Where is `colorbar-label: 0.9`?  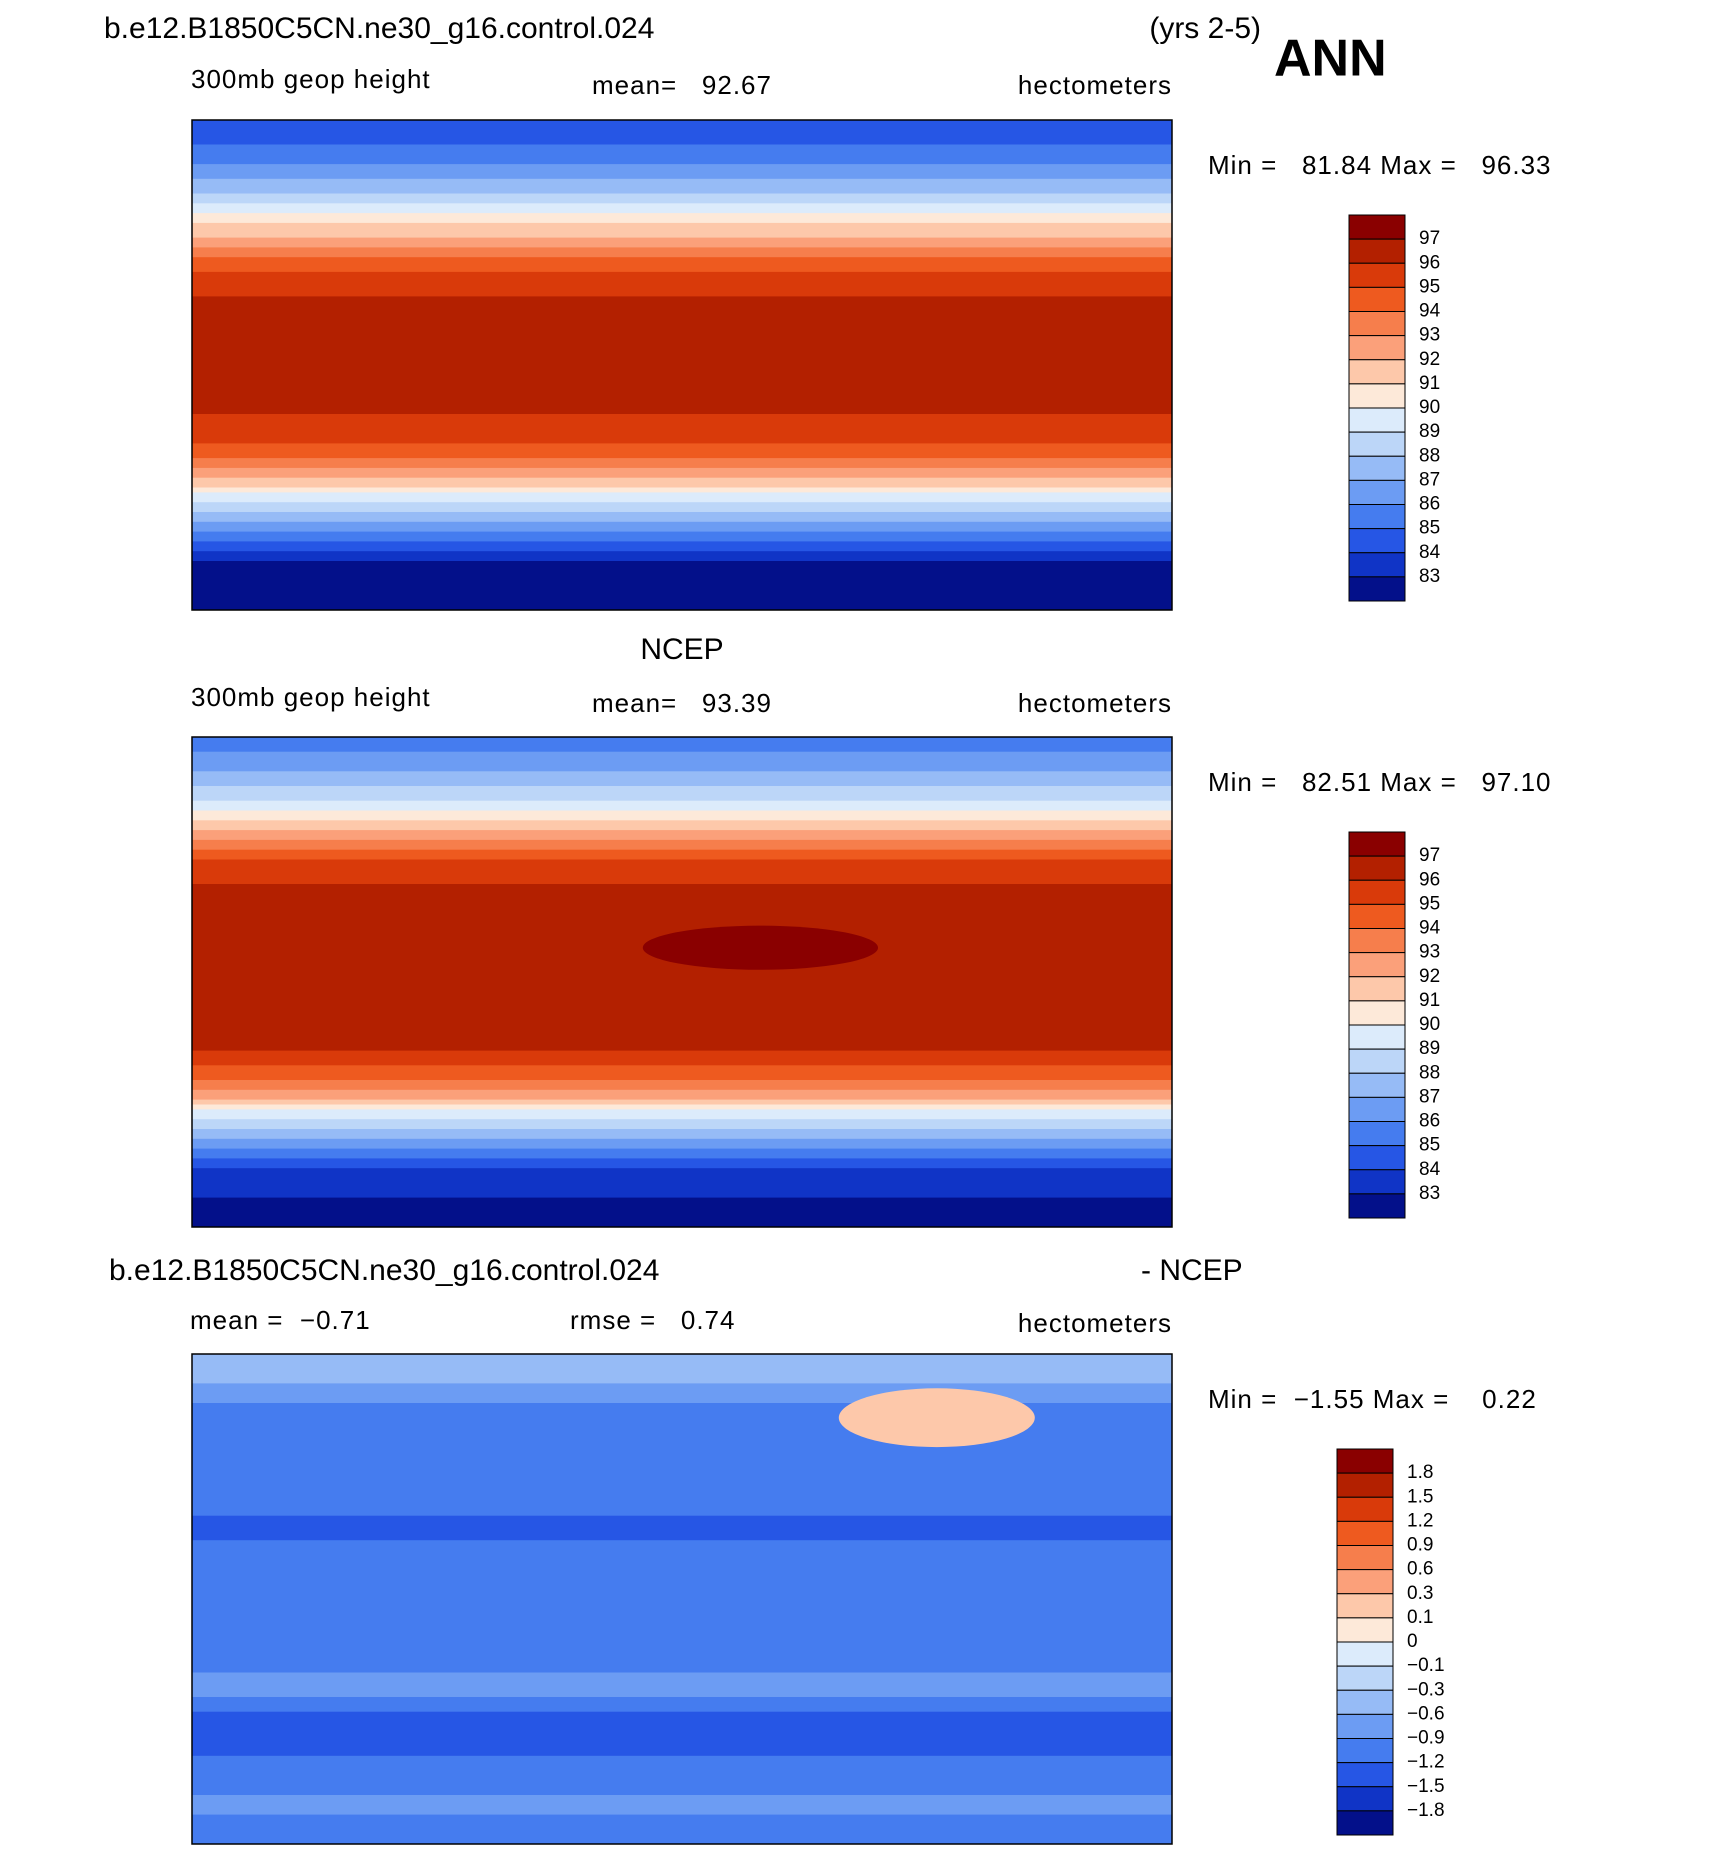
colorbar-label: 0.9 is located at coordinates (1420, 1545).